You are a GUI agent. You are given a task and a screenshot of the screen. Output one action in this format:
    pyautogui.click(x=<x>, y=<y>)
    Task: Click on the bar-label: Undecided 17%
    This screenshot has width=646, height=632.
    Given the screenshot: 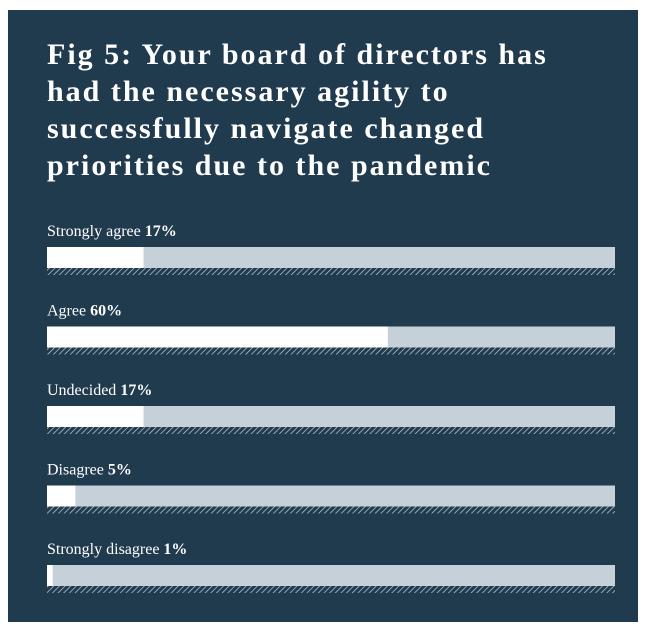 What is the action you would take?
    pyautogui.click(x=99, y=390)
    